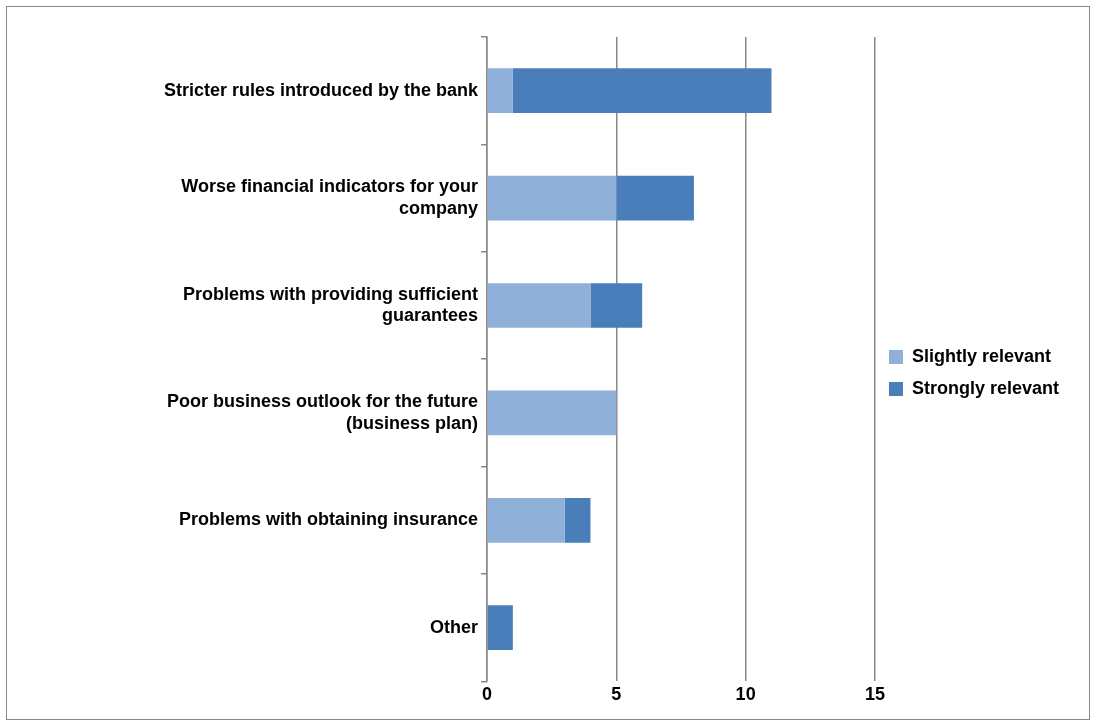  I want to click on y-tick-label: Problems with obtaining insurance, so click(328, 519).